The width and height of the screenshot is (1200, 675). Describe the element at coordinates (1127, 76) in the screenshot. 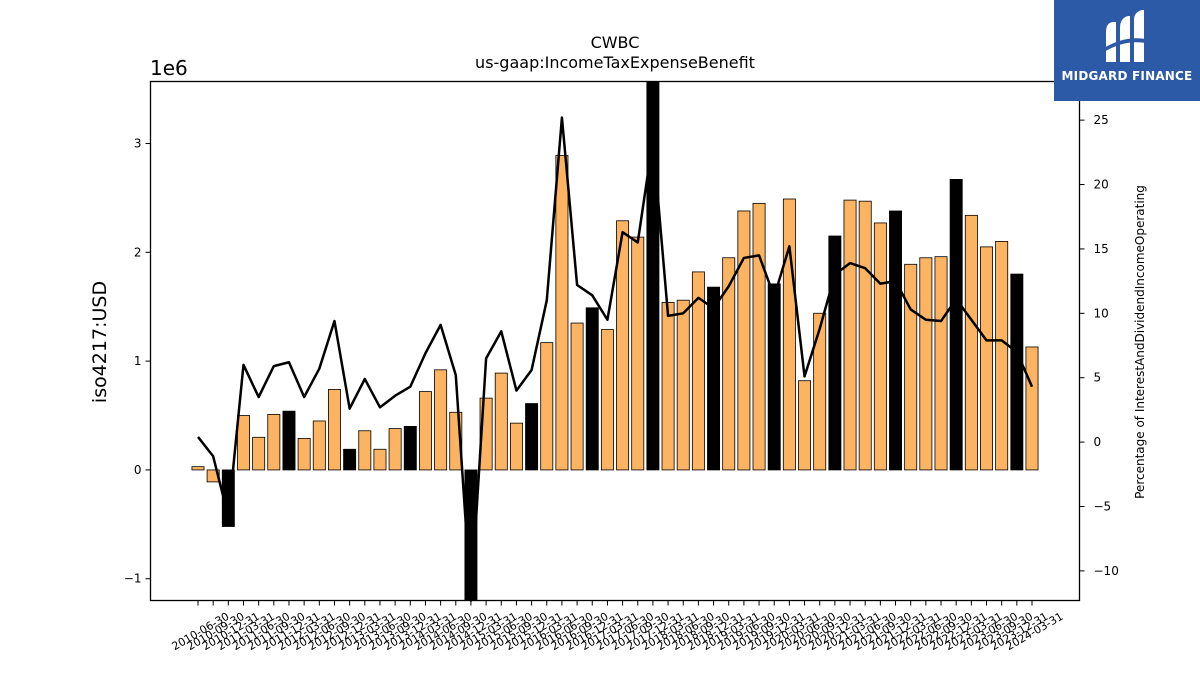

I see `brand-name: MIDGARD FINANCE` at that location.